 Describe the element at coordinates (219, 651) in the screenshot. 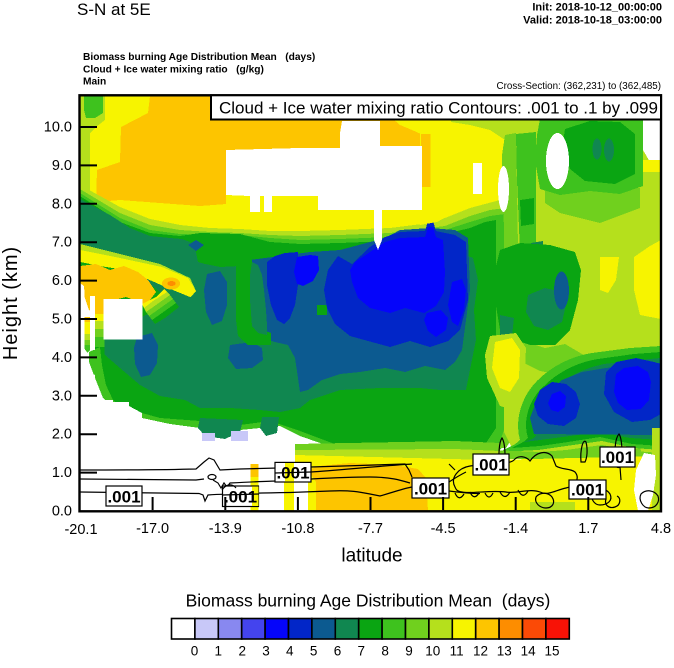

I see `svg-text: 1` at that location.